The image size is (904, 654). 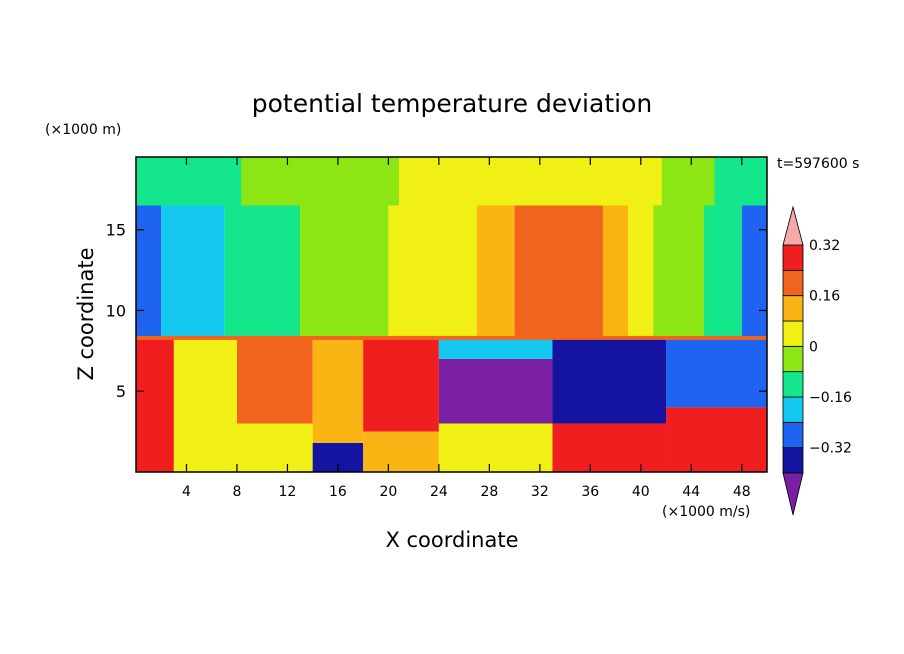 I want to click on colorbar-tick-label: 0.32, so click(x=824, y=246).